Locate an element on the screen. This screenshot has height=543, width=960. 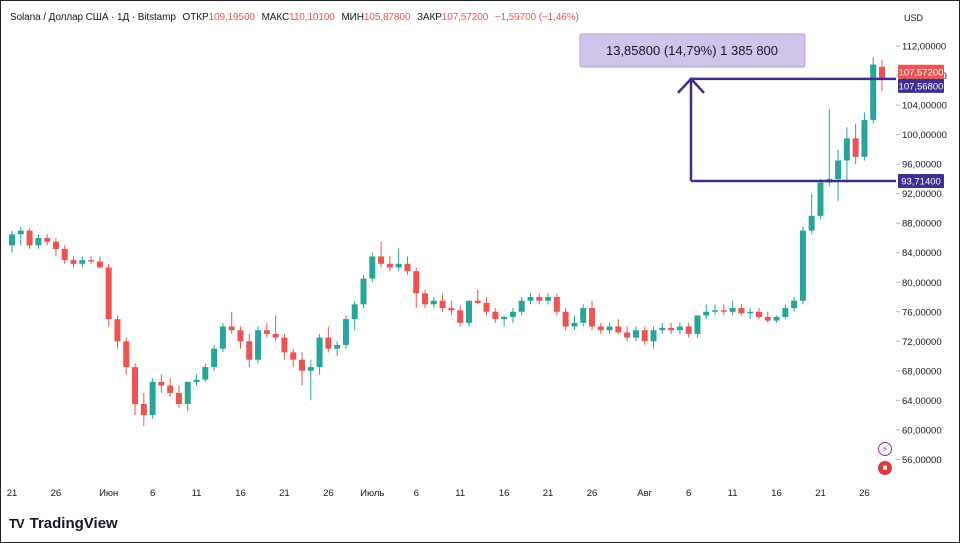
last-price-tag: 107,57200 is located at coordinates (921, 72).